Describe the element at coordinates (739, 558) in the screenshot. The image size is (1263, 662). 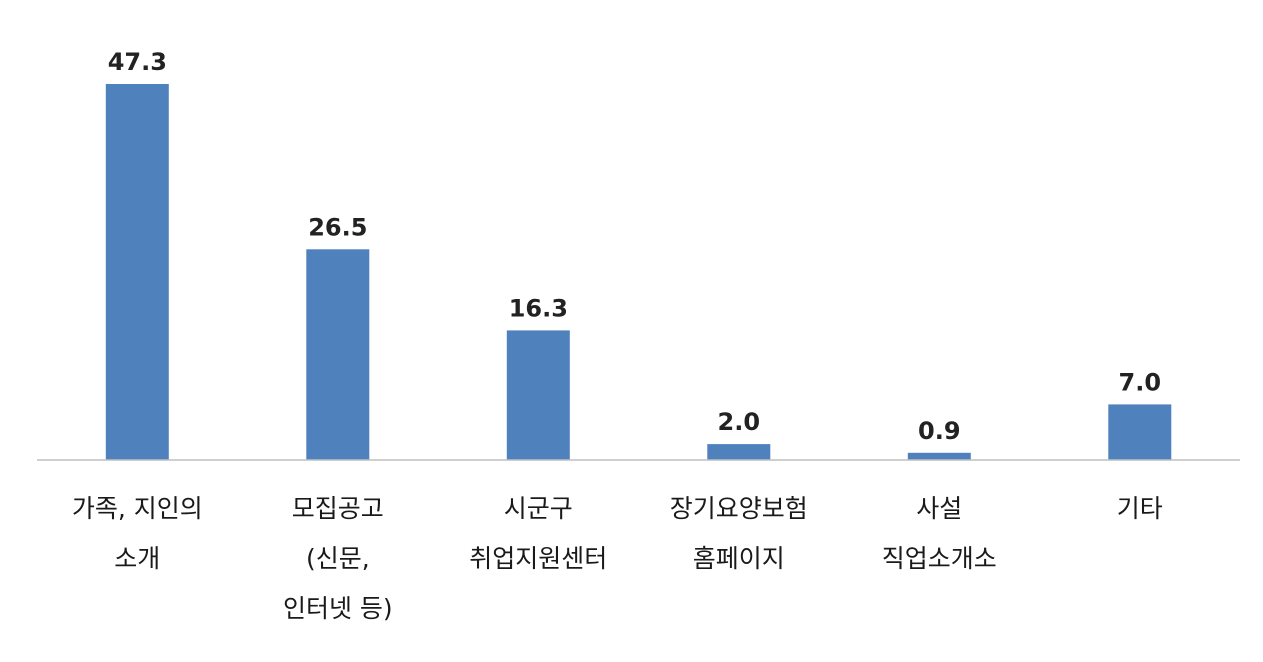
I see `category-label-3-line-1: 홈페이지` at that location.